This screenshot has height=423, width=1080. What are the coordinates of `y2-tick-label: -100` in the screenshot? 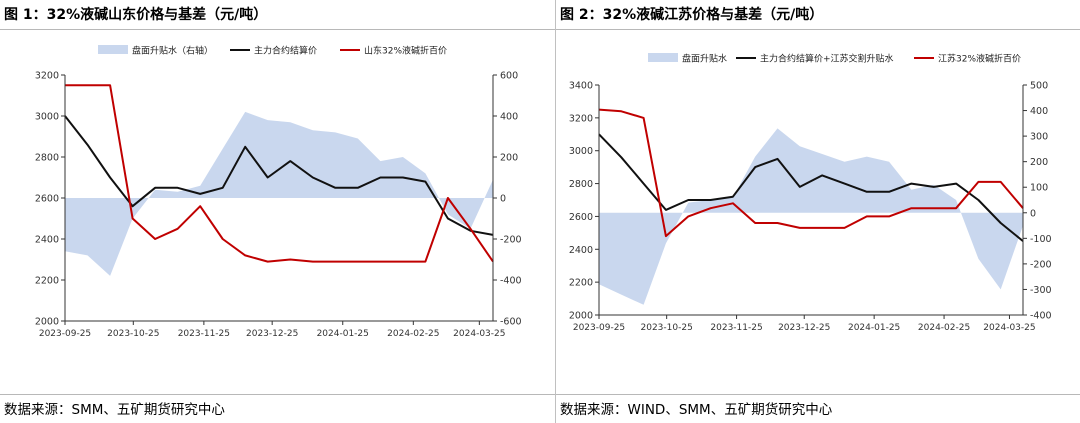 It's located at (1041, 239).